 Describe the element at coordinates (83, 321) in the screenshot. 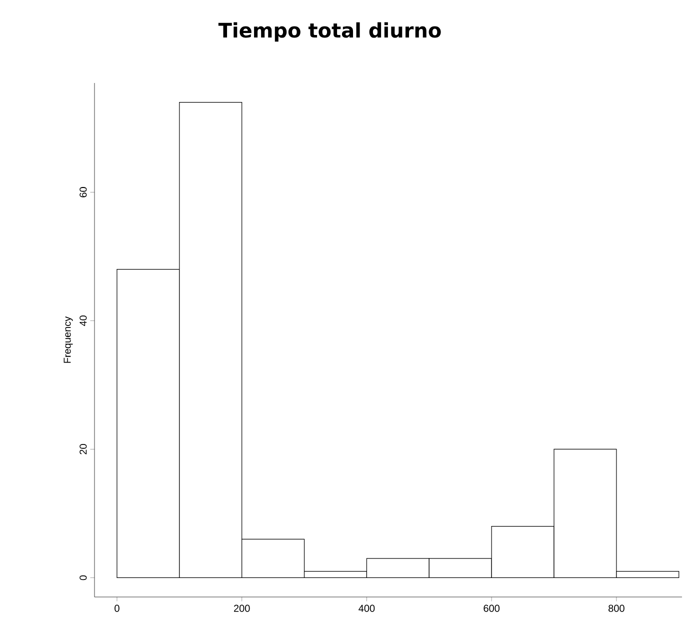

I see `y-tick-label: 40` at that location.